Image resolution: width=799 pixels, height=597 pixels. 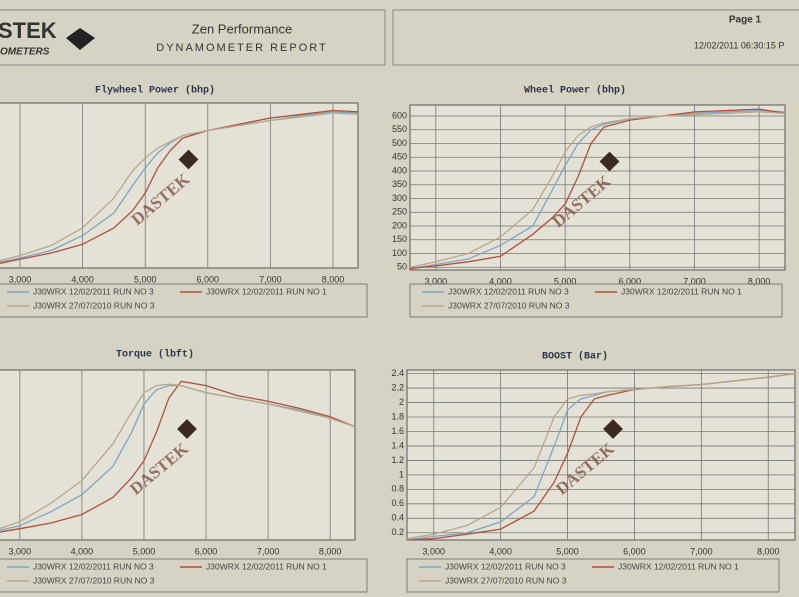 What do you see at coordinates (28, 30) in the screenshot?
I see `logo: STEK` at bounding box center [28, 30].